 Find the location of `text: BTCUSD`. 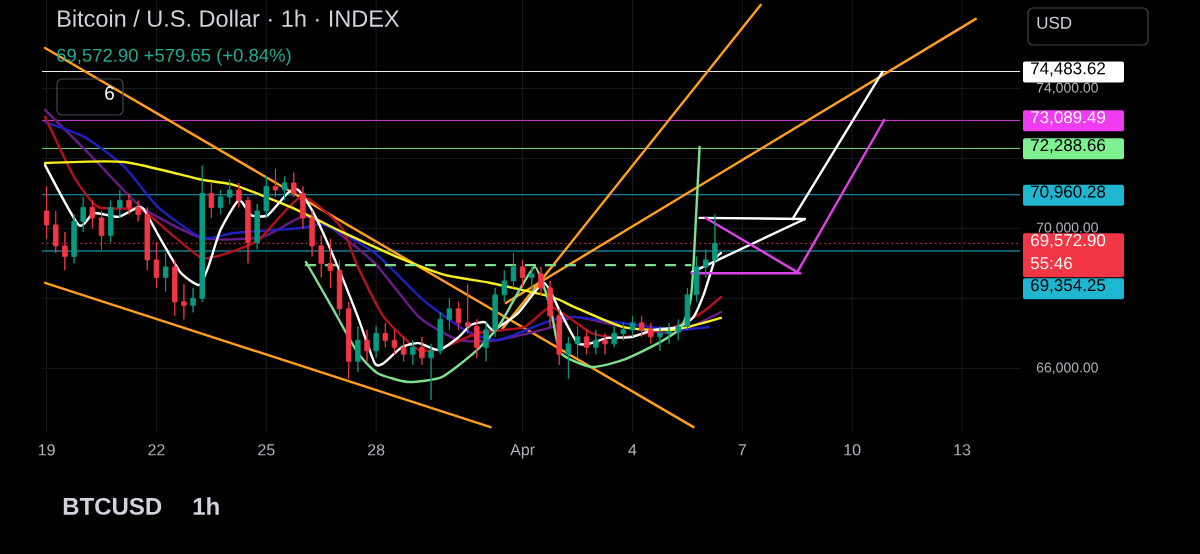

text: BTCUSD is located at coordinates (112, 506).